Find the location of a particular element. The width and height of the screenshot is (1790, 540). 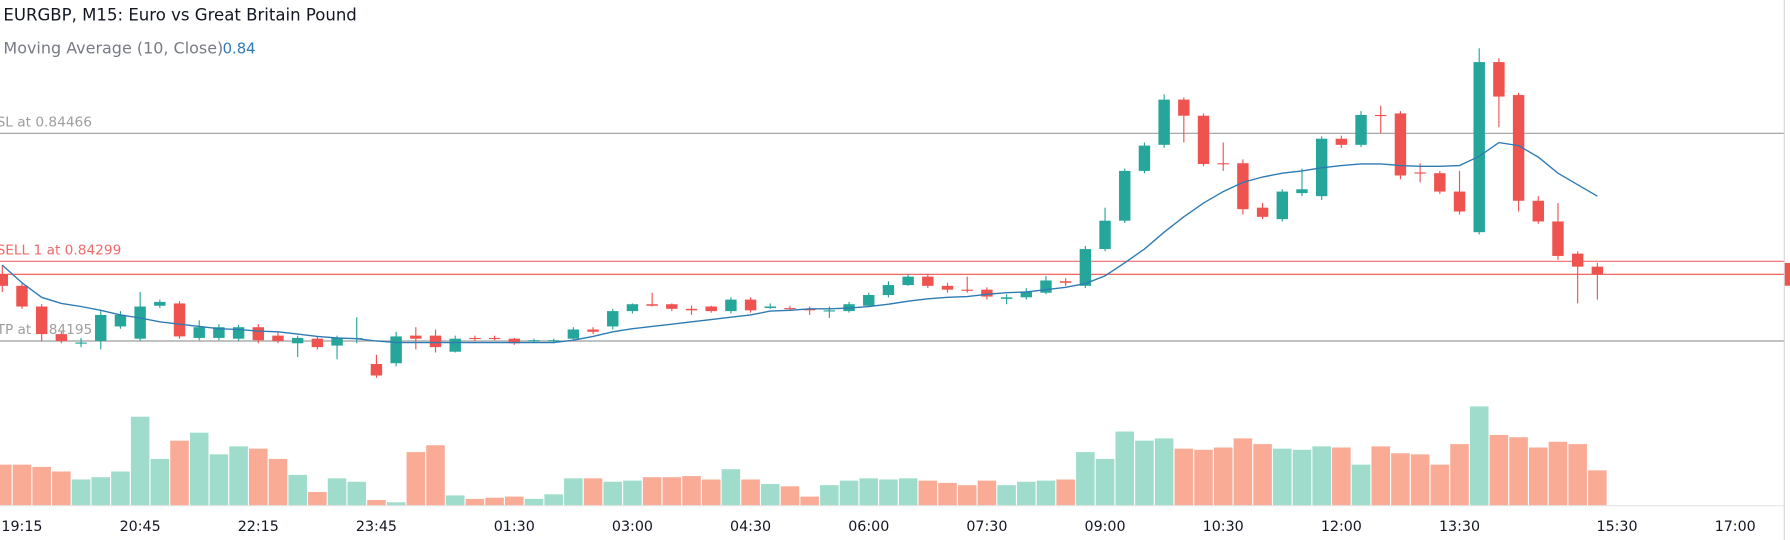

indicator-label: Moving Average (10, Close) is located at coordinates (113, 48).